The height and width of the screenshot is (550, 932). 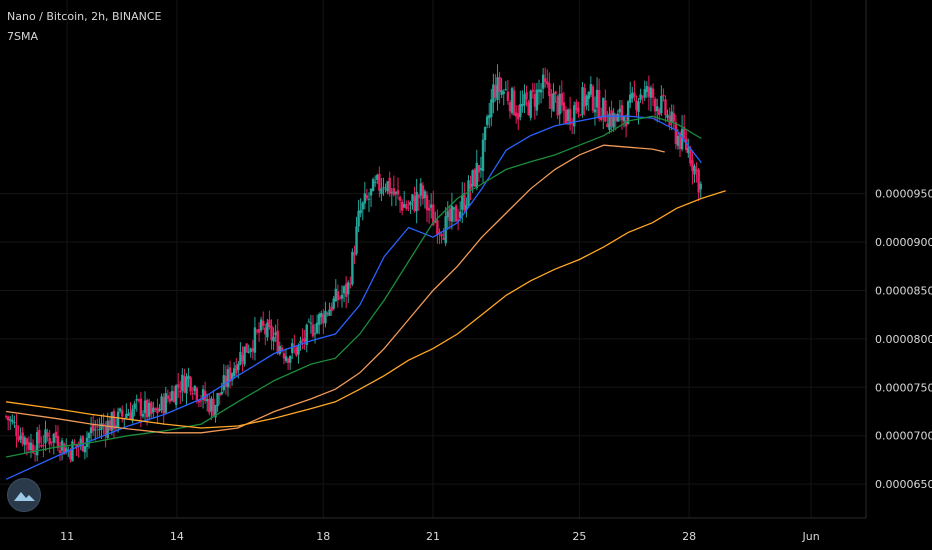 What do you see at coordinates (84, 16) in the screenshot?
I see `chart-title: Nano / Bitcoin, 2h, BINANCE` at bounding box center [84, 16].